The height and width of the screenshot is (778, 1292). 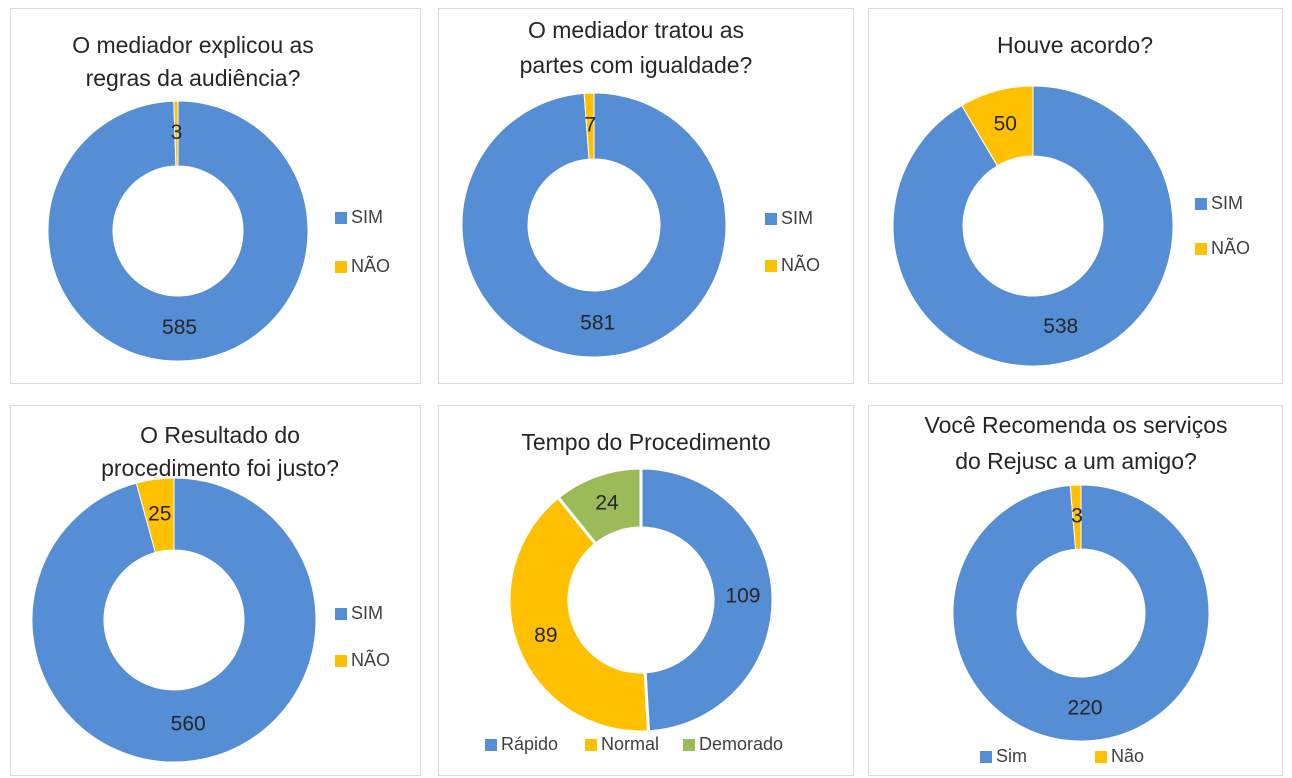 What do you see at coordinates (179, 327) in the screenshot?
I see `data-label: 585` at bounding box center [179, 327].